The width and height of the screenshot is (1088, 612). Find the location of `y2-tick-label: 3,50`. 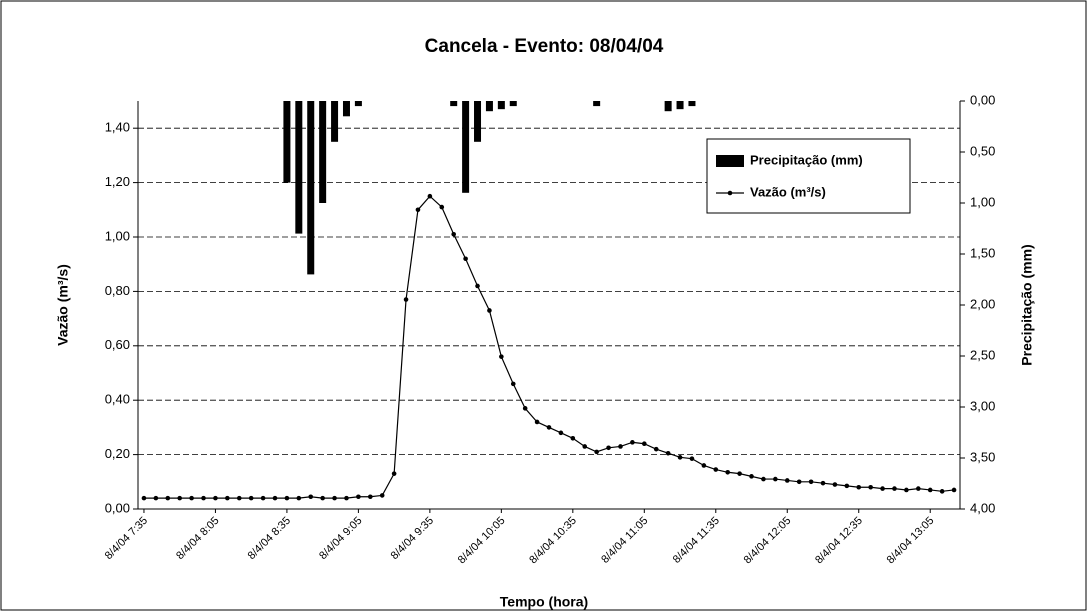

y2-tick-label: 3,50 is located at coordinates (982, 456).